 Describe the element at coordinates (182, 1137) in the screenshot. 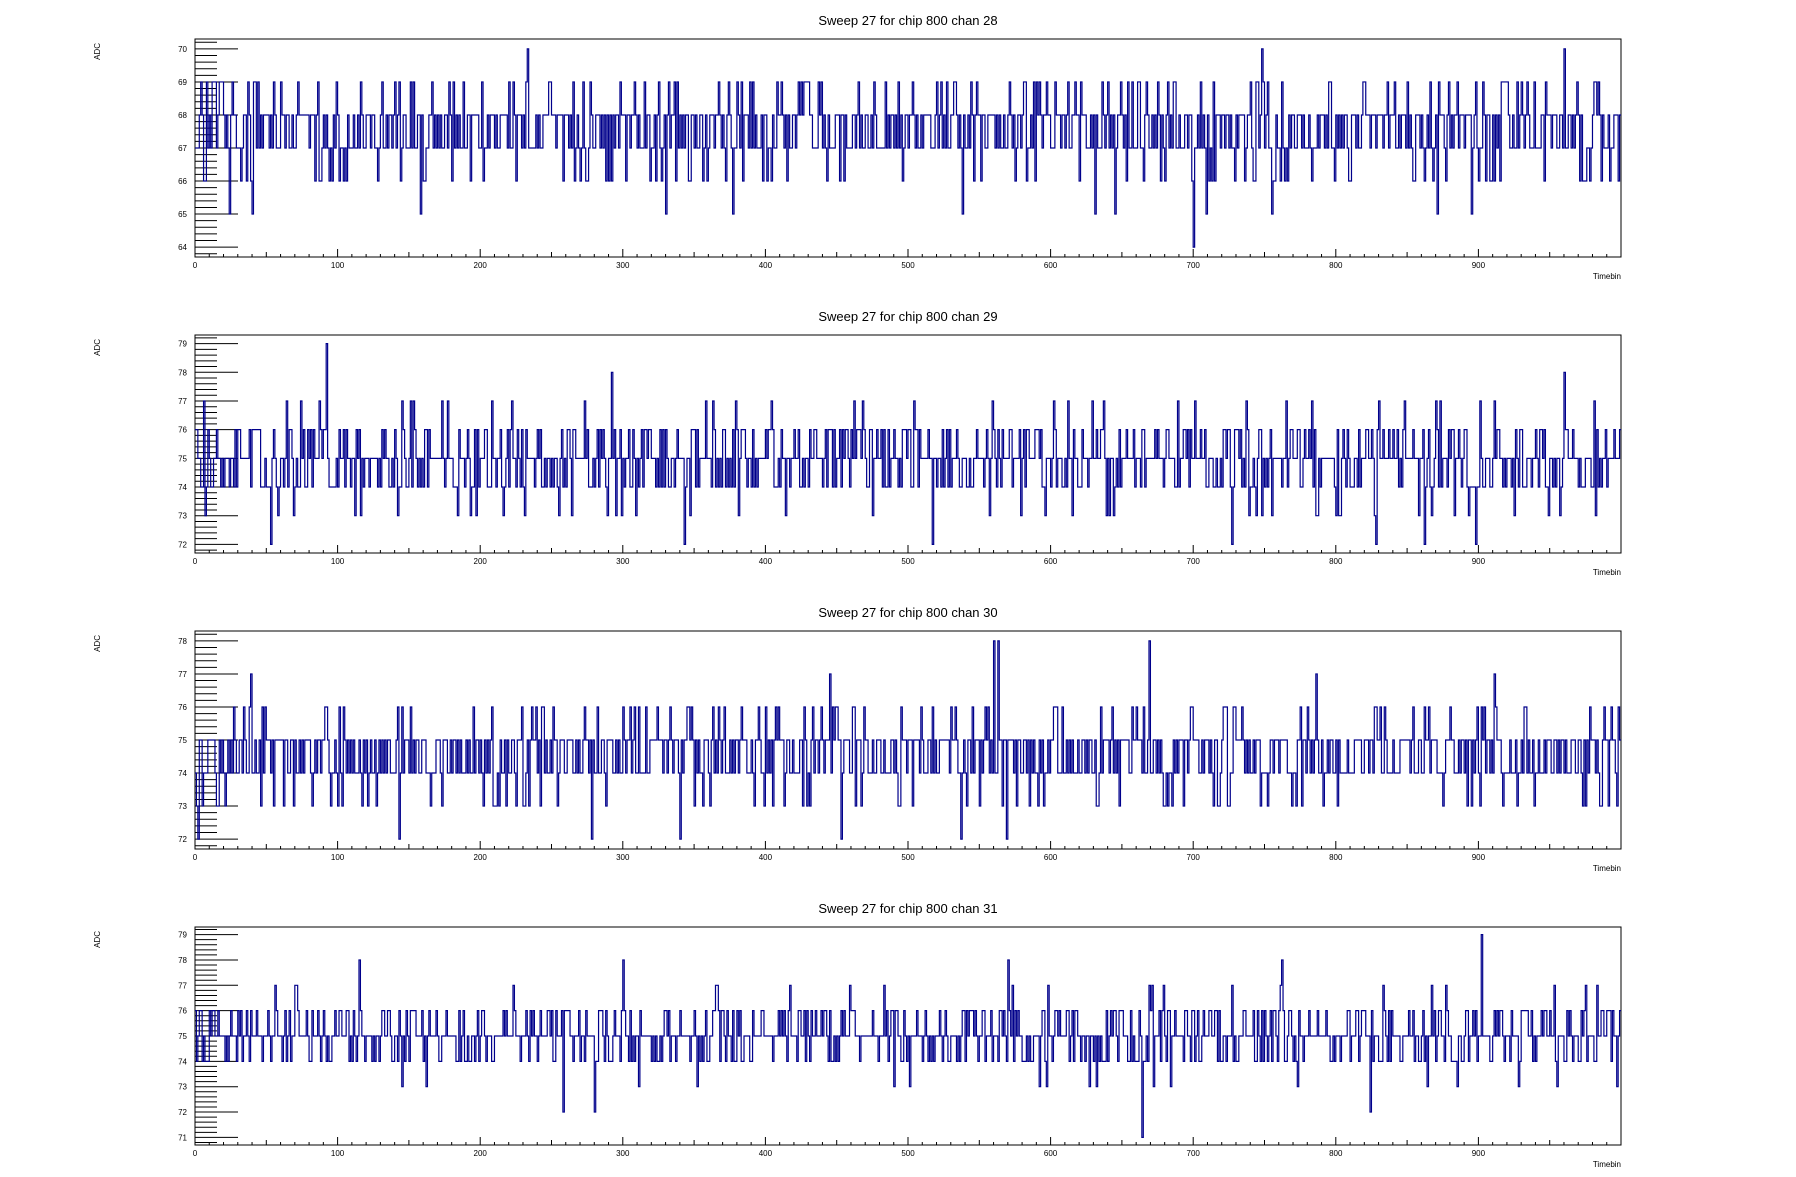

I see `y-tick-label: 71` at that location.